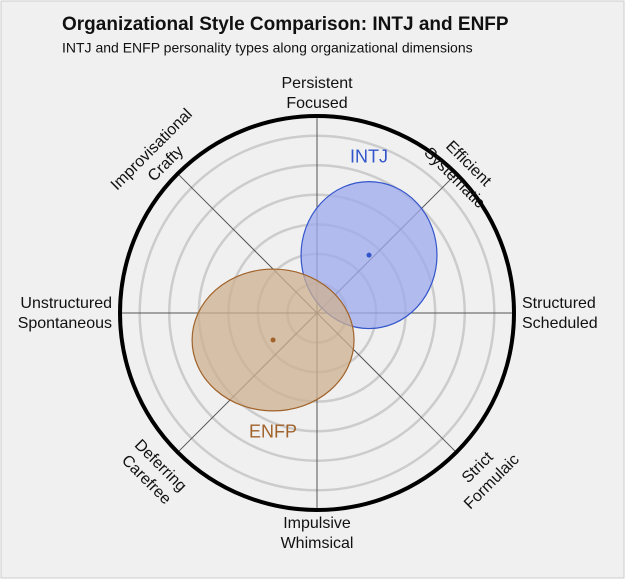 The height and width of the screenshot is (579, 625). What do you see at coordinates (65, 313) in the screenshot?
I see `axis-label: Unstructured Spontaneous` at bounding box center [65, 313].